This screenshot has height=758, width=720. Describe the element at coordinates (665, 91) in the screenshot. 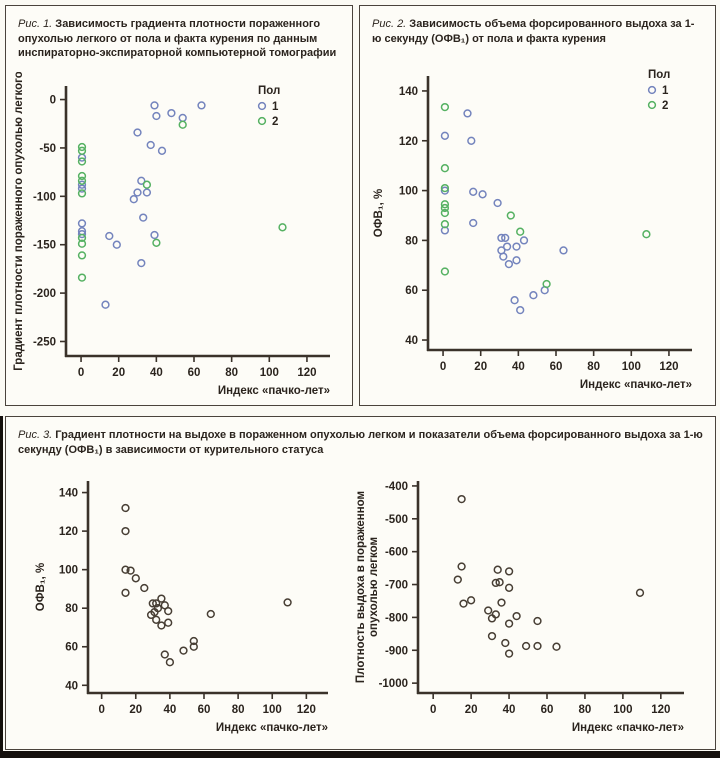

I see `legend-label-1: 1` at that location.